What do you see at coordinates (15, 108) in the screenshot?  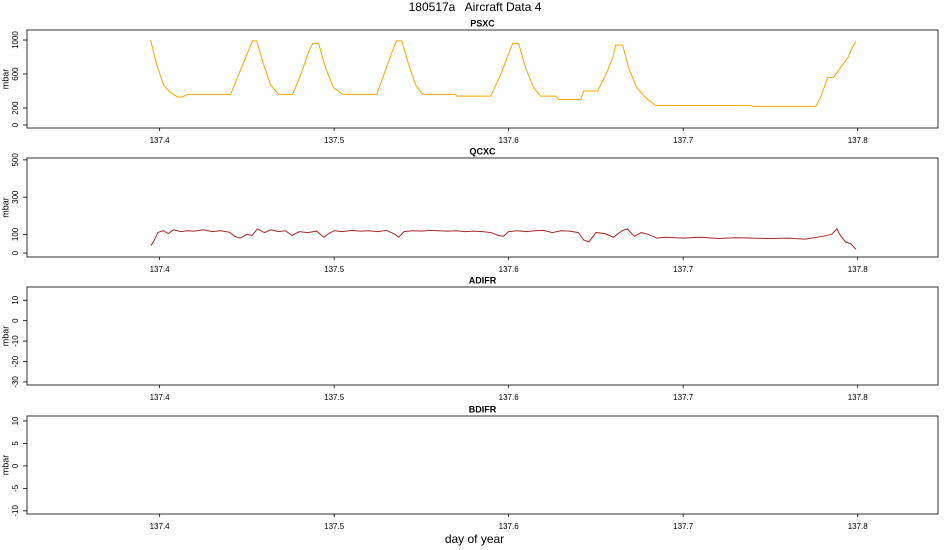 I see `y-tick-label: 200` at bounding box center [15, 108].